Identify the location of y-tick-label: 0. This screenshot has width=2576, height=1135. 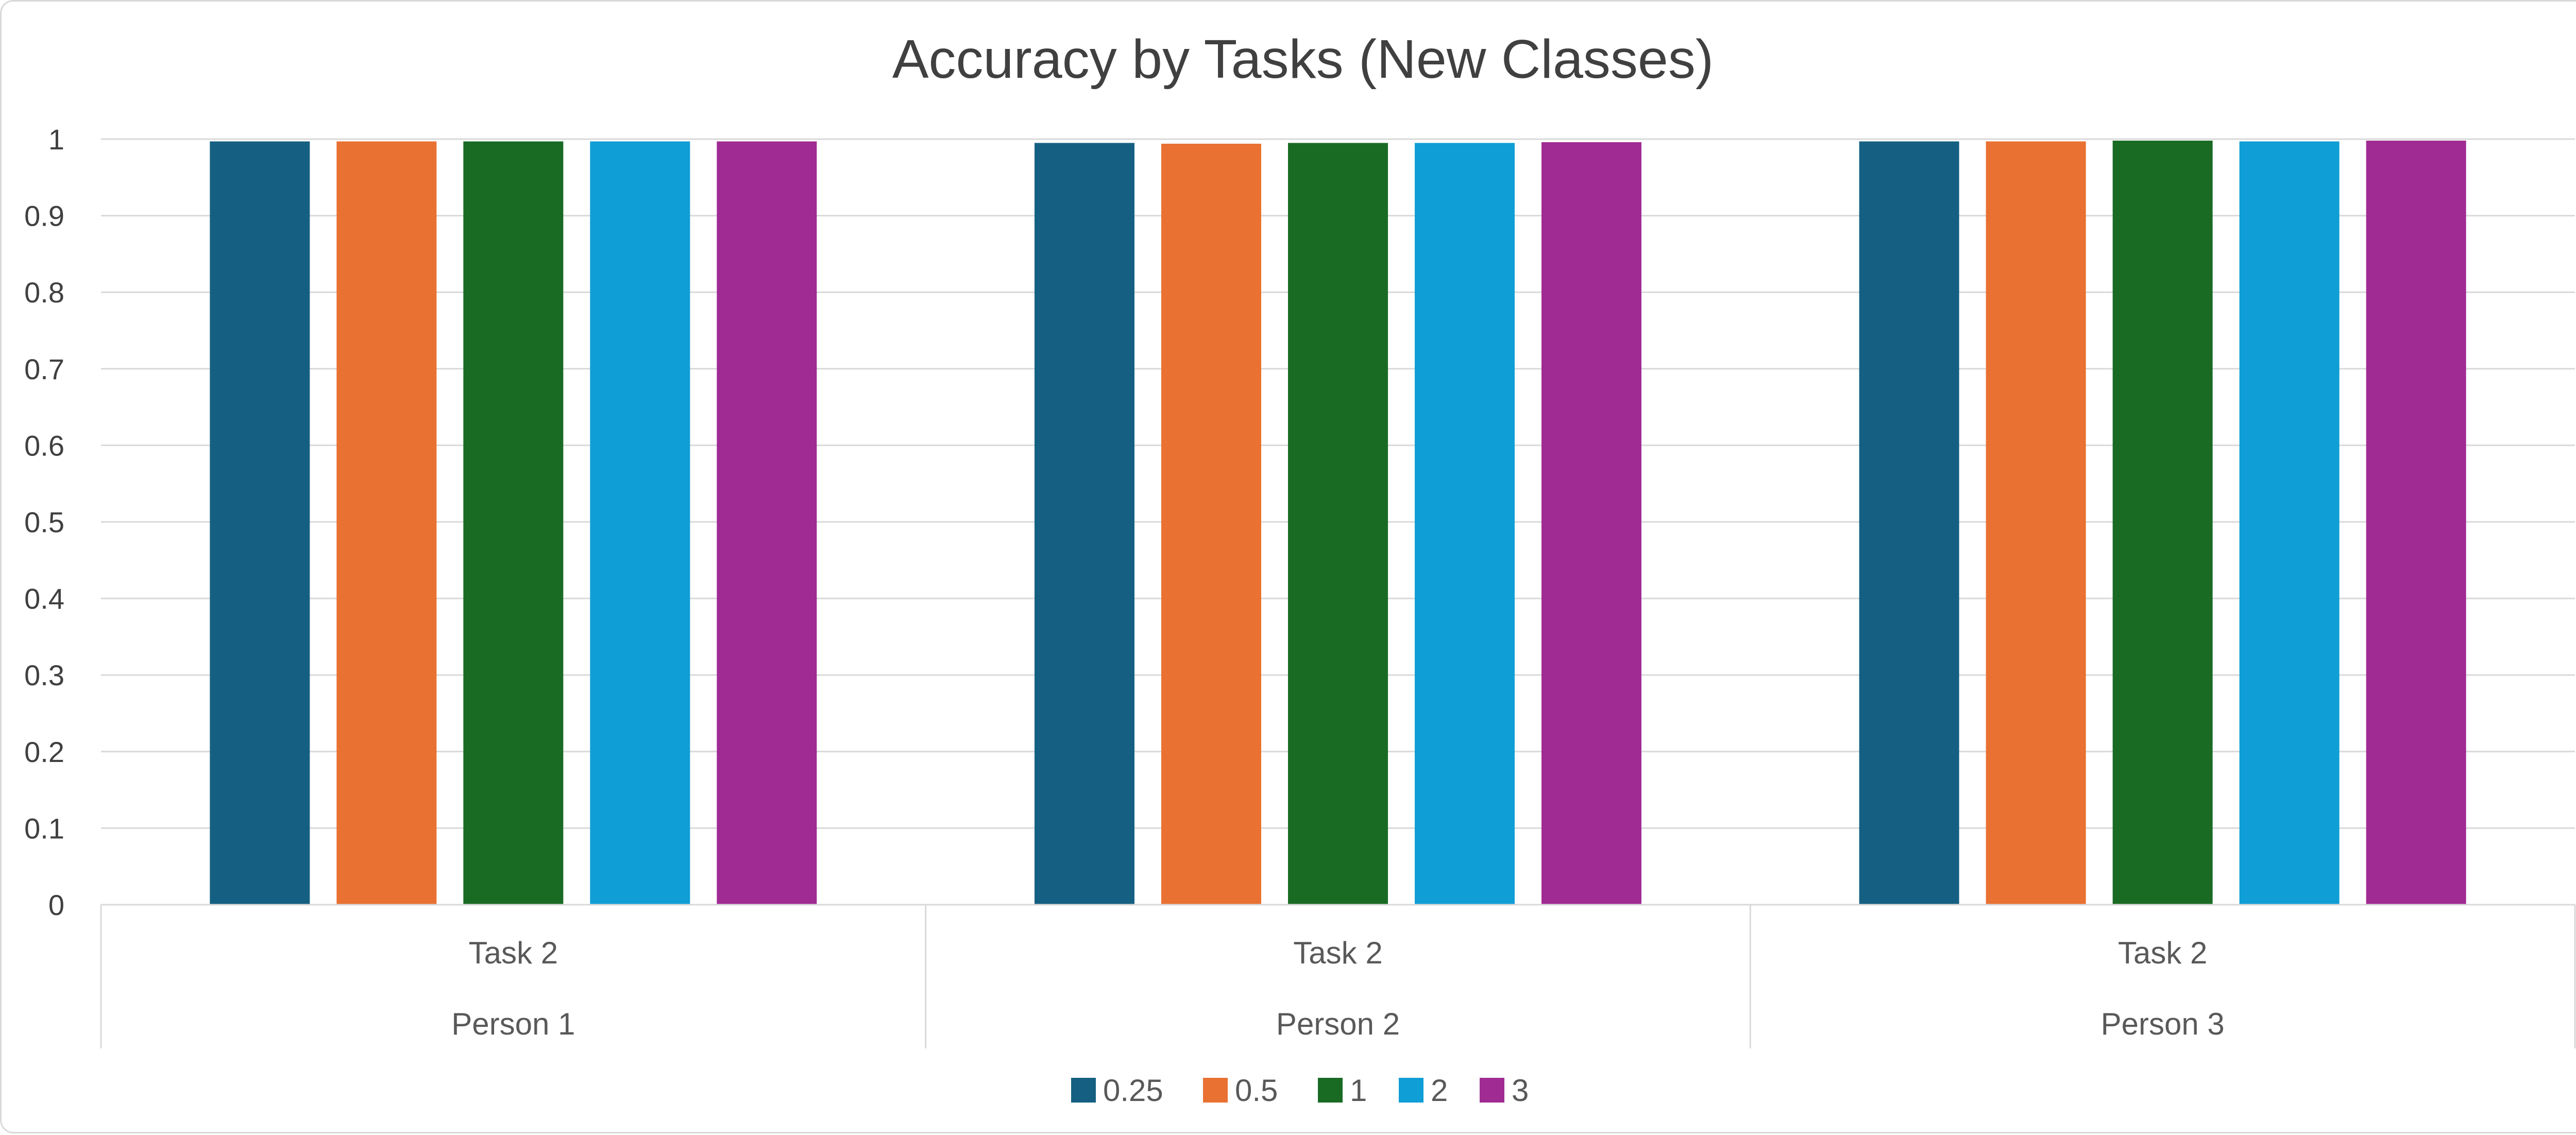
(56, 905).